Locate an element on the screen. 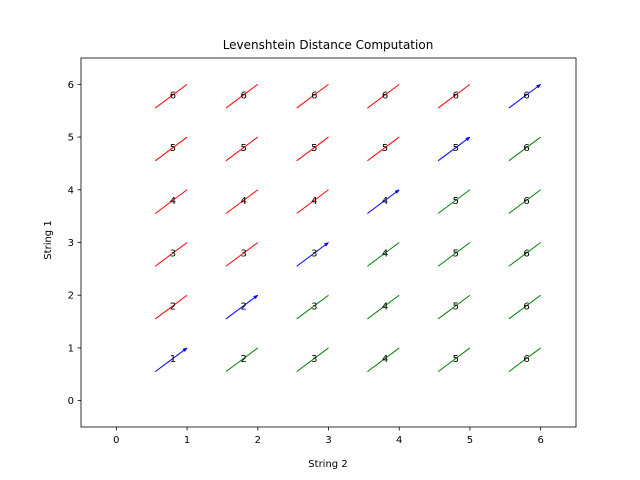 This screenshot has width=640, height=480. cell-4-1: 4 is located at coordinates (383, 360).